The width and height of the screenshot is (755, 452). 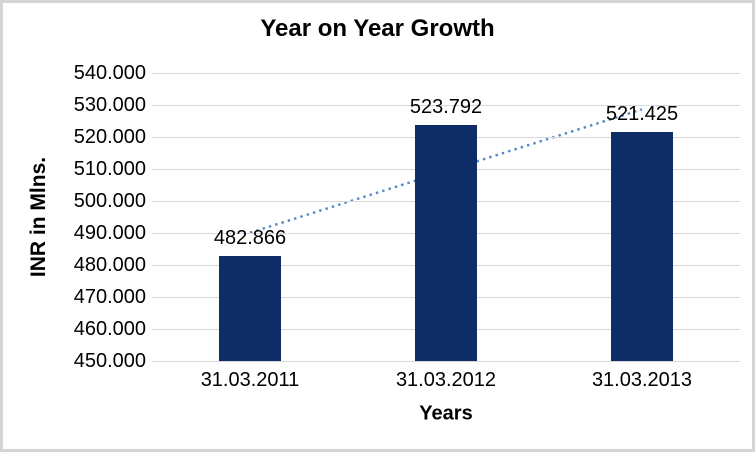 What do you see at coordinates (109, 297) in the screenshot?
I see `y-axis-tick-label: 470.000` at bounding box center [109, 297].